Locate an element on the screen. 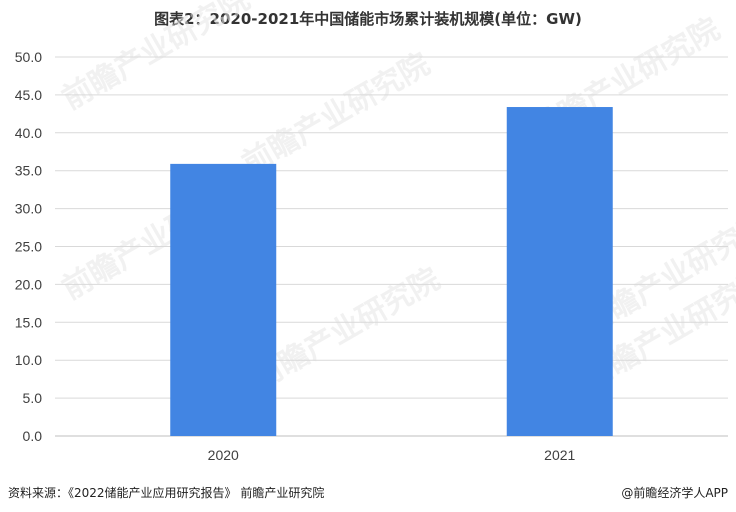  y-tick-label: 35.0 is located at coordinates (28, 171).